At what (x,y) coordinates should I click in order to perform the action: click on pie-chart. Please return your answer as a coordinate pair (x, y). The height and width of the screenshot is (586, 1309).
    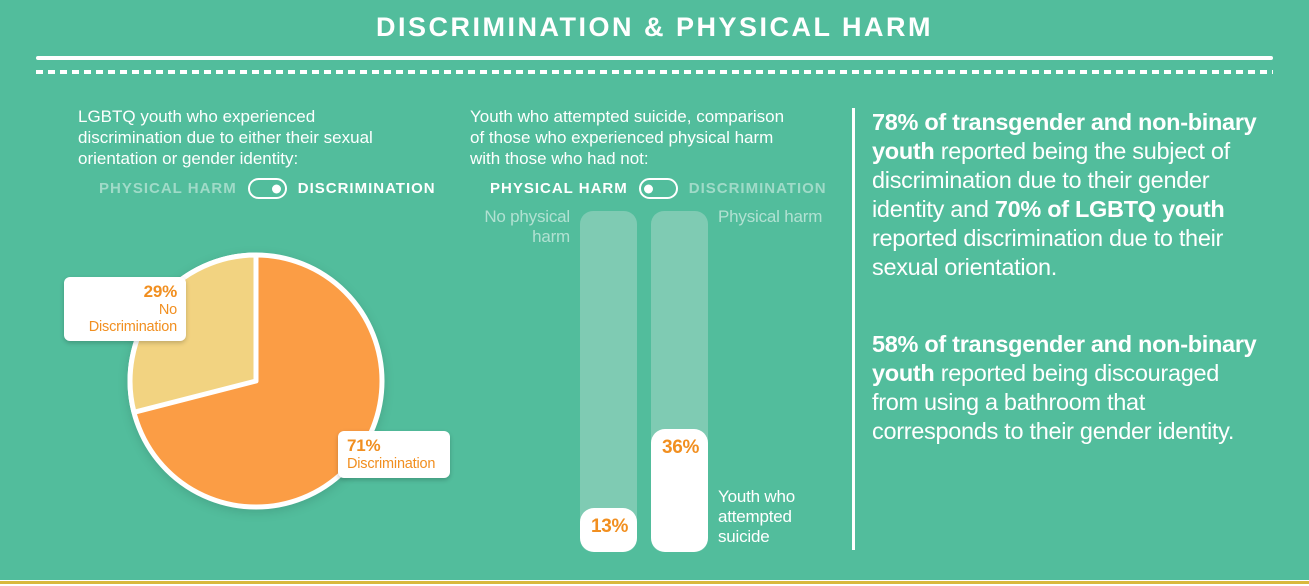
    Looking at the image, I should click on (256, 381).